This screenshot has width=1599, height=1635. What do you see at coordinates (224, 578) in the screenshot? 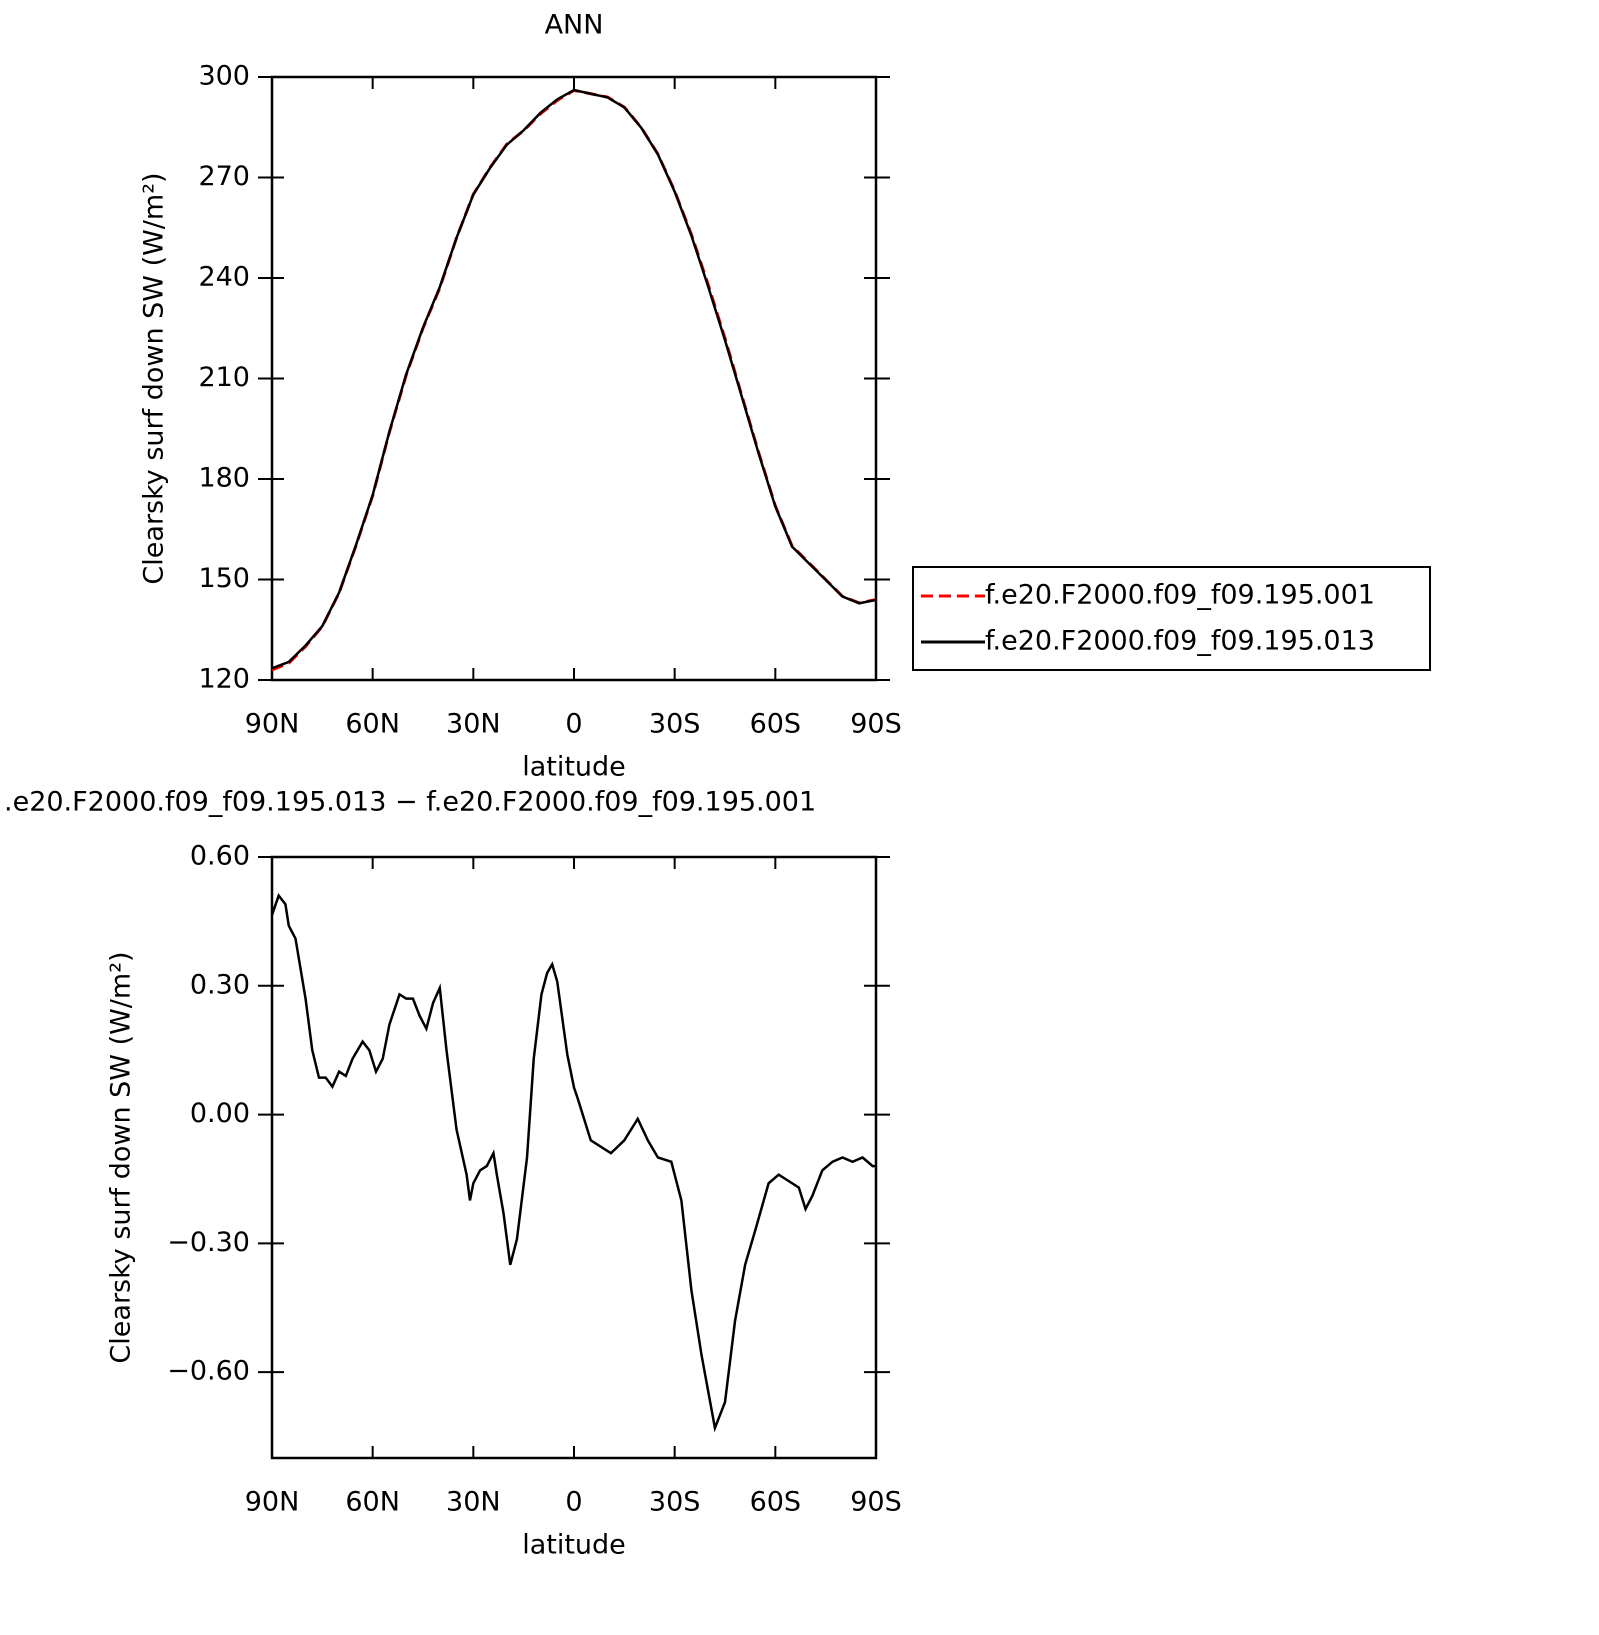
I see `y-tick-label: 150` at bounding box center [224, 578].